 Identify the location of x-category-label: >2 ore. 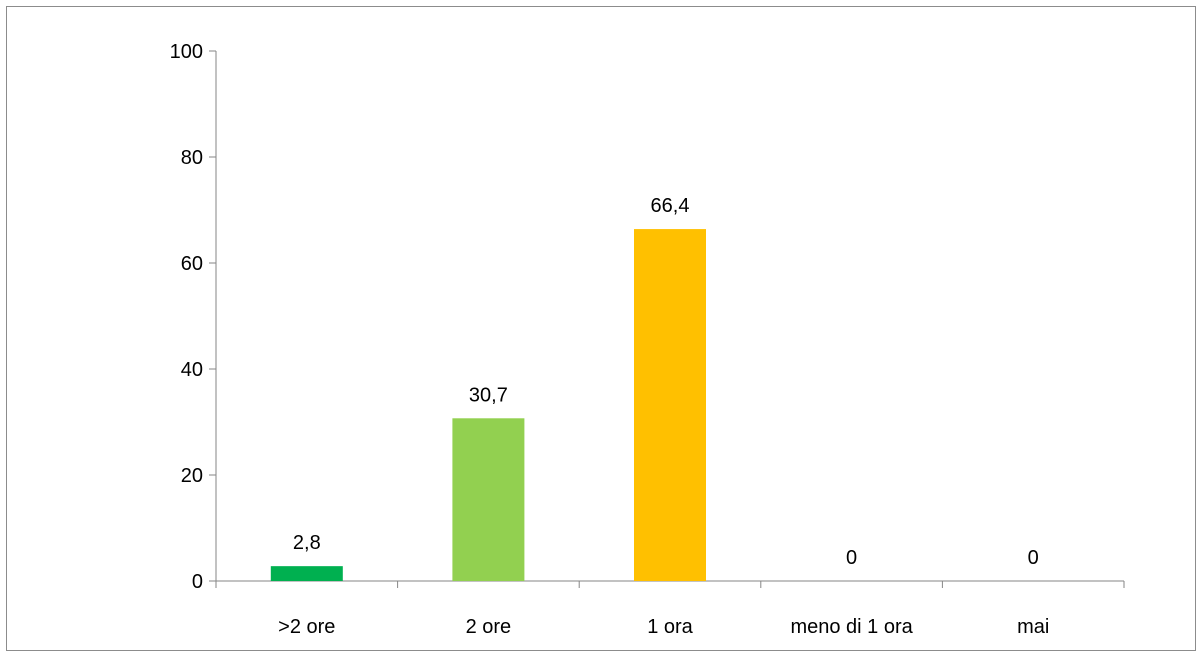
(306, 627).